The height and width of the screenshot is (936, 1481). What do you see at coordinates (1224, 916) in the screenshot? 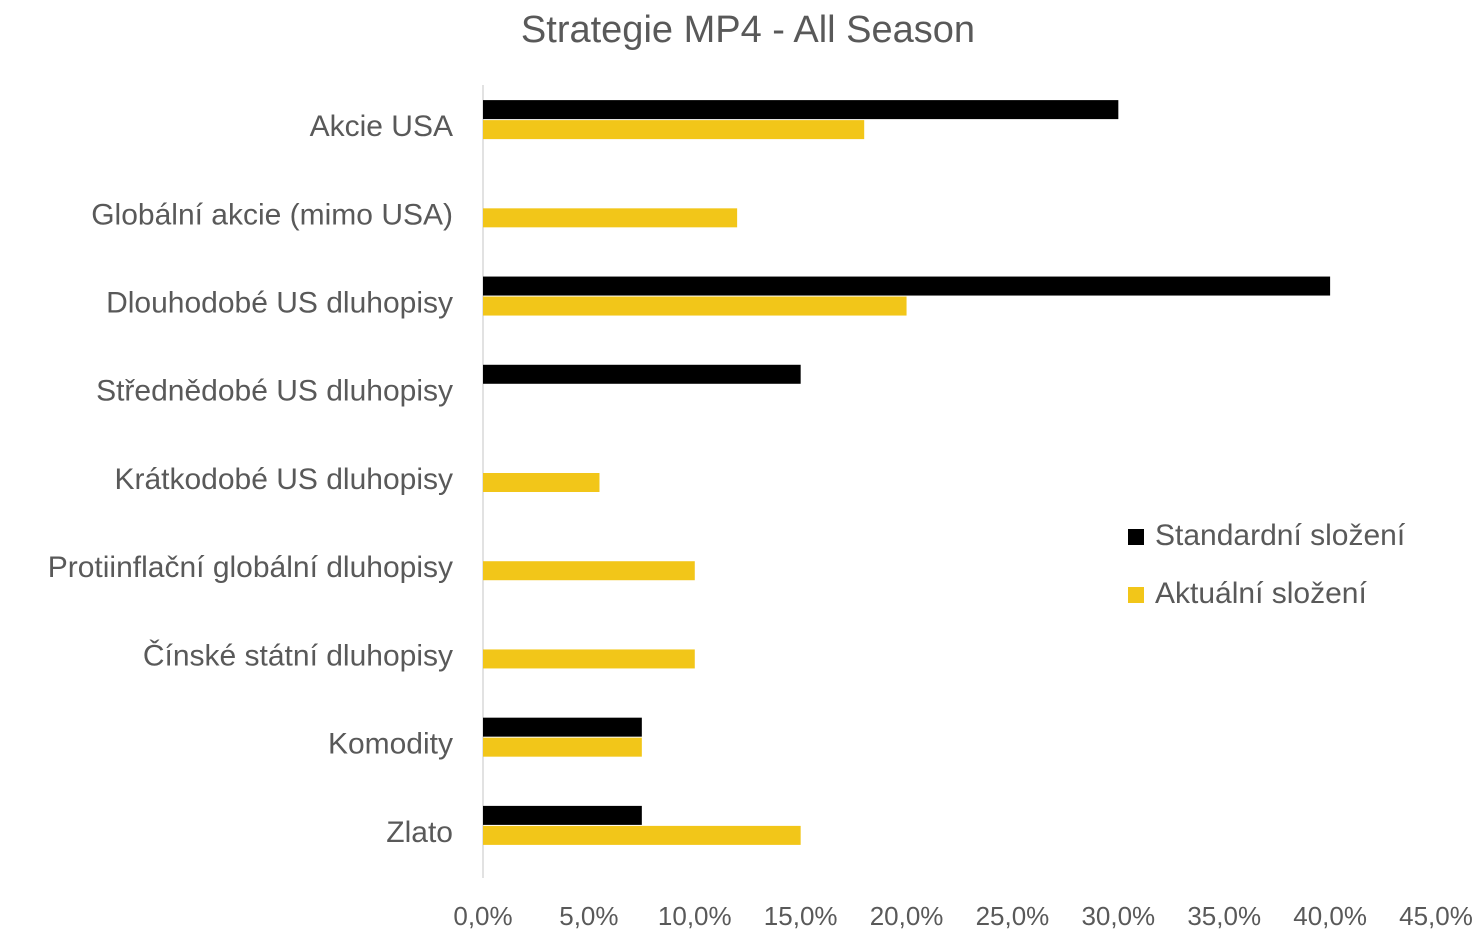
I see `x-tick-label: 35,0%` at bounding box center [1224, 916].